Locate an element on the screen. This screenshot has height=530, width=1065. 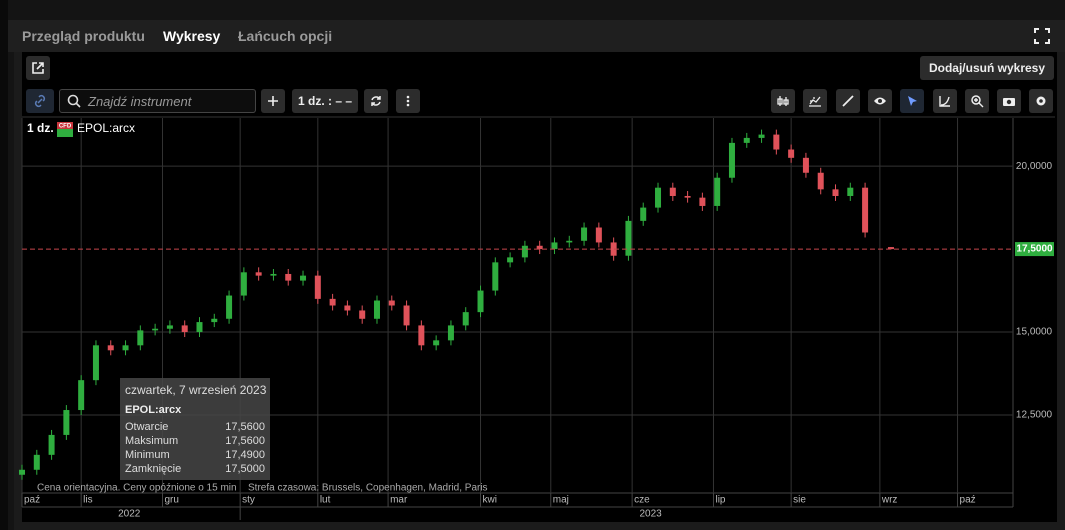
add-remove-charts-button: Dodaj/usuń wykresy is located at coordinates (987, 68).